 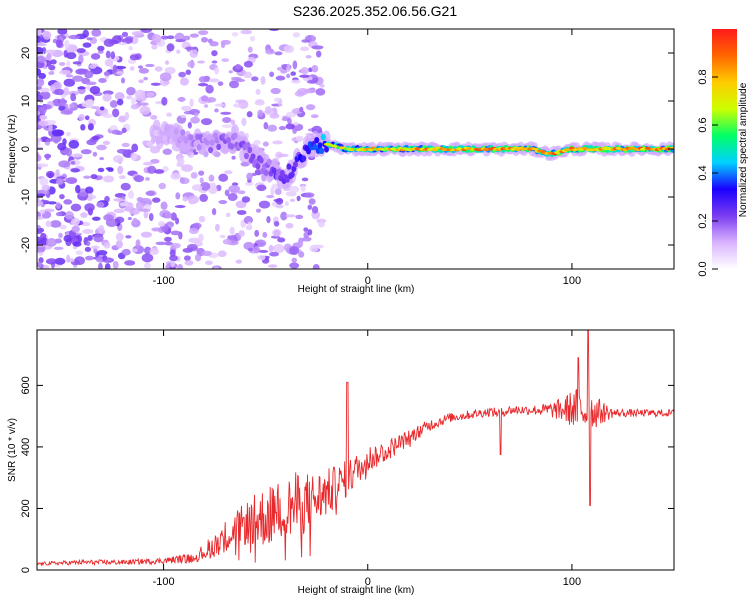 What do you see at coordinates (26, 53) in the screenshot?
I see `spectrogram-y-tick-label: 20` at bounding box center [26, 53].